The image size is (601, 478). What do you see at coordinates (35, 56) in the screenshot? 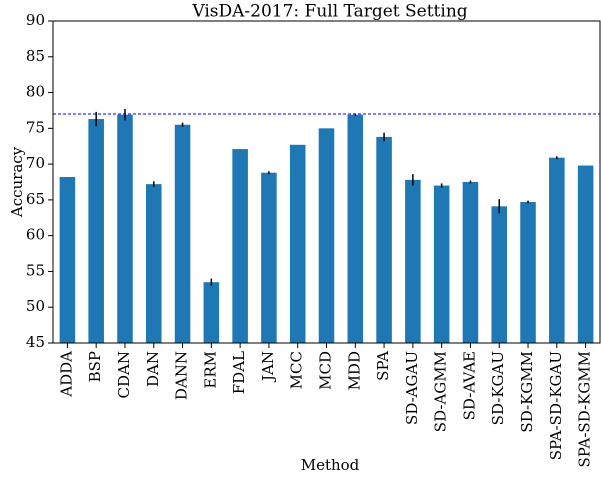
I see `y-tick-label: 85` at bounding box center [35, 56].